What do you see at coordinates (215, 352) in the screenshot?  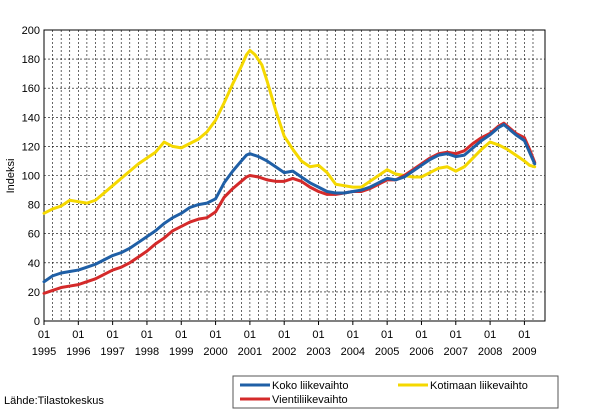 I see `x-tick-label-year: 2000` at bounding box center [215, 352].